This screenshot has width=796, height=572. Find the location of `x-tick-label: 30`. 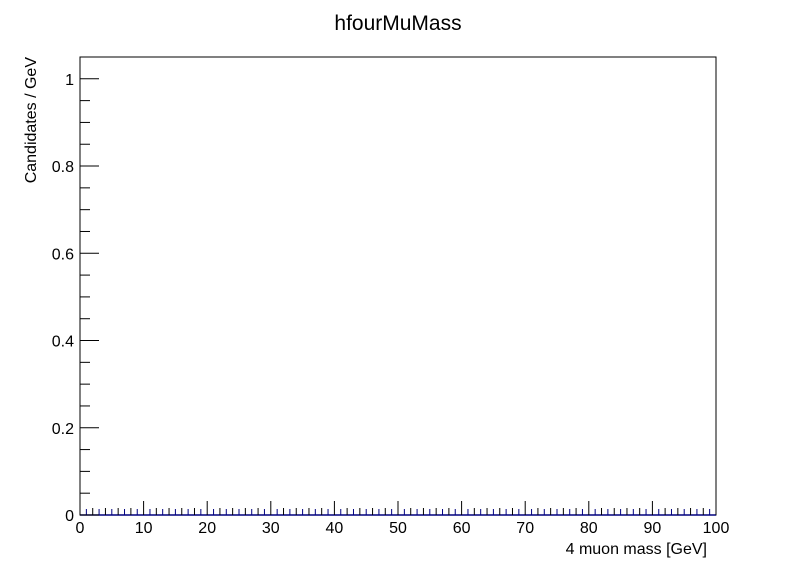

x-tick-label: 30 is located at coordinates (271, 528).